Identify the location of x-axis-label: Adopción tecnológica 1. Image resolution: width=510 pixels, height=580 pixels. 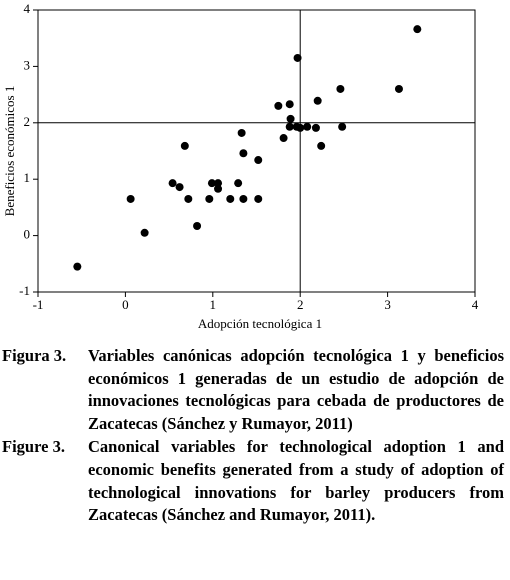
(260, 323).